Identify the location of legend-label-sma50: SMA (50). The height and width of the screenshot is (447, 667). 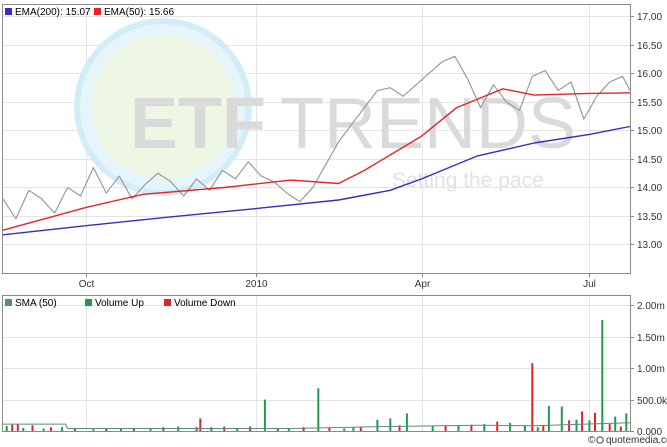
(36, 303).